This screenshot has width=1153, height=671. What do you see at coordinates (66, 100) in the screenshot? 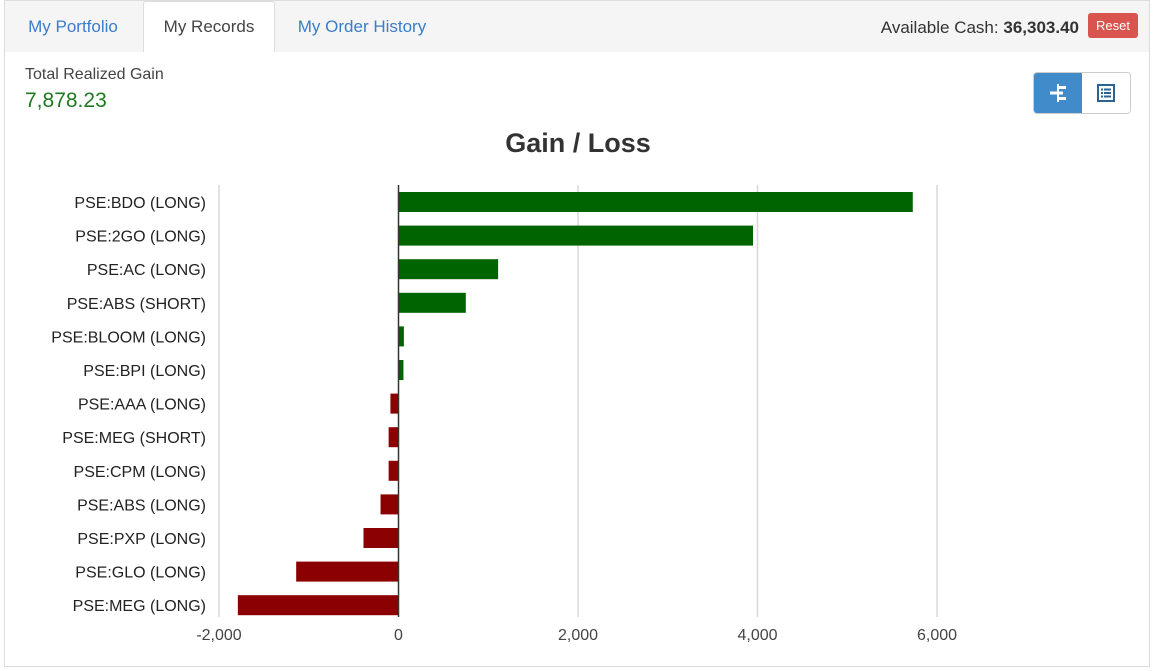
I see `total-realized-gain-value: 7,878.23` at bounding box center [66, 100].